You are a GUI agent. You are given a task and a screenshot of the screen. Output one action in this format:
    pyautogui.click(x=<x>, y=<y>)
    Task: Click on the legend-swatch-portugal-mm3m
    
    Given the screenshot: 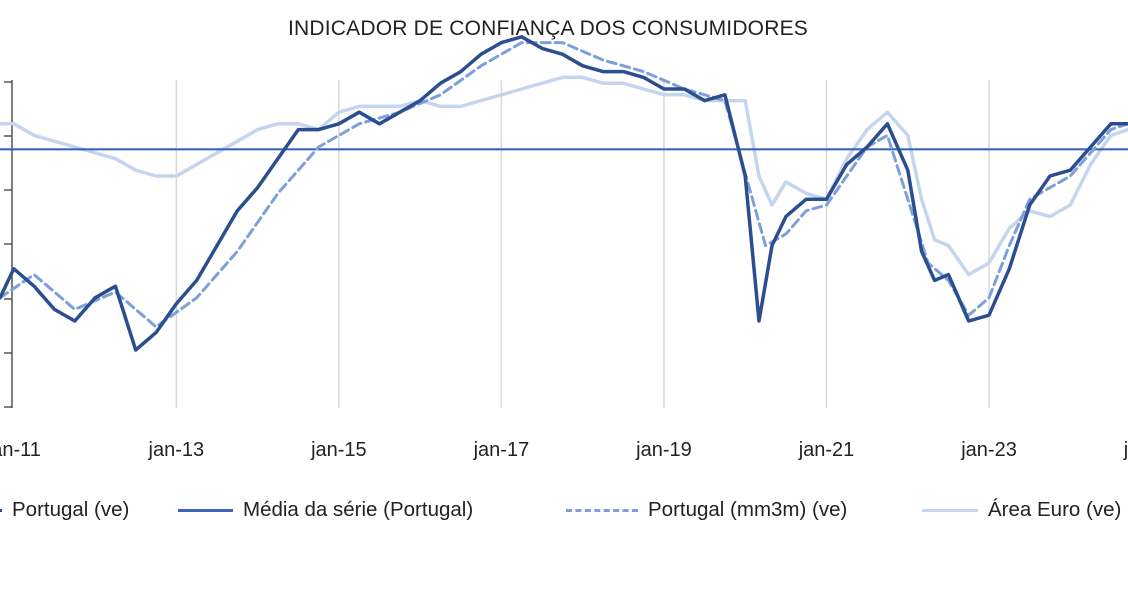 What is the action you would take?
    pyautogui.click(x=602, y=510)
    